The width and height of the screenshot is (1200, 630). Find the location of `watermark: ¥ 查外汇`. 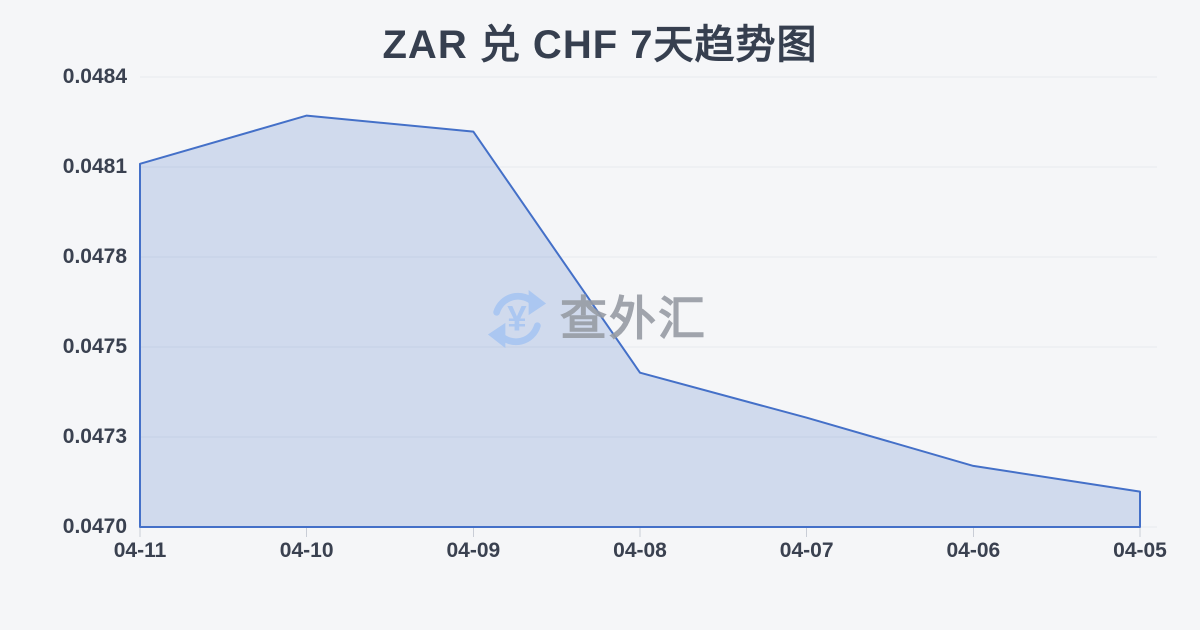

watermark: ¥ 查外汇 is located at coordinates (596, 319).